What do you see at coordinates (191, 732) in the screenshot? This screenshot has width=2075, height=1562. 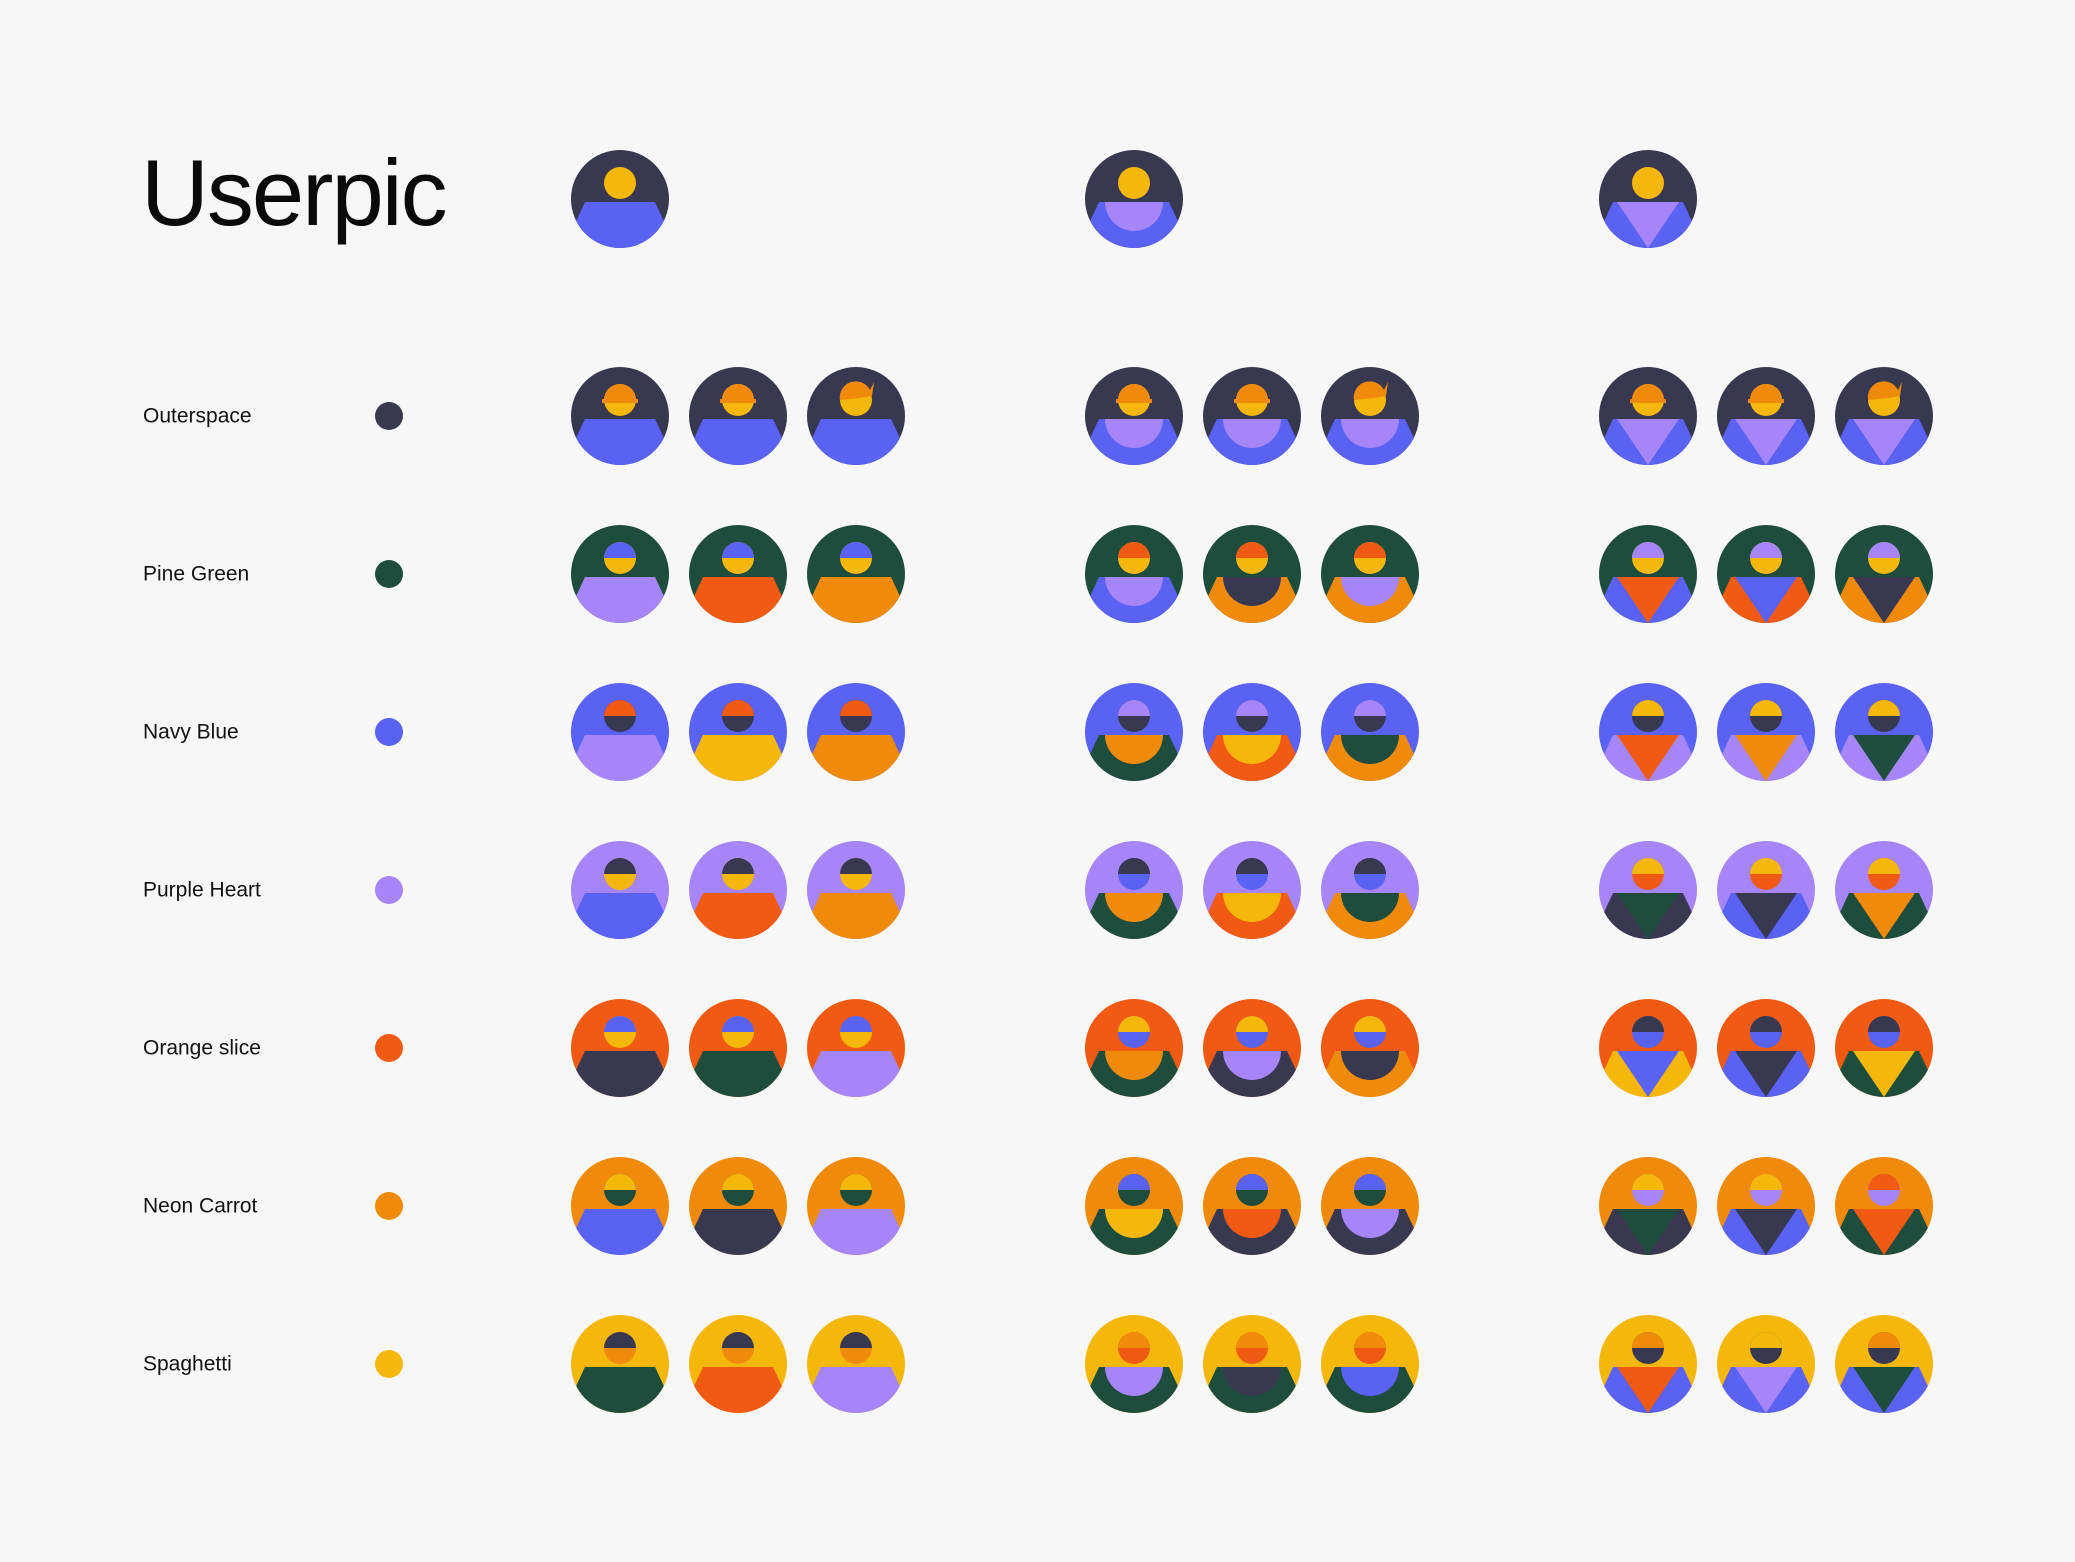 I see `color-row-label: Navy Blue` at bounding box center [191, 732].